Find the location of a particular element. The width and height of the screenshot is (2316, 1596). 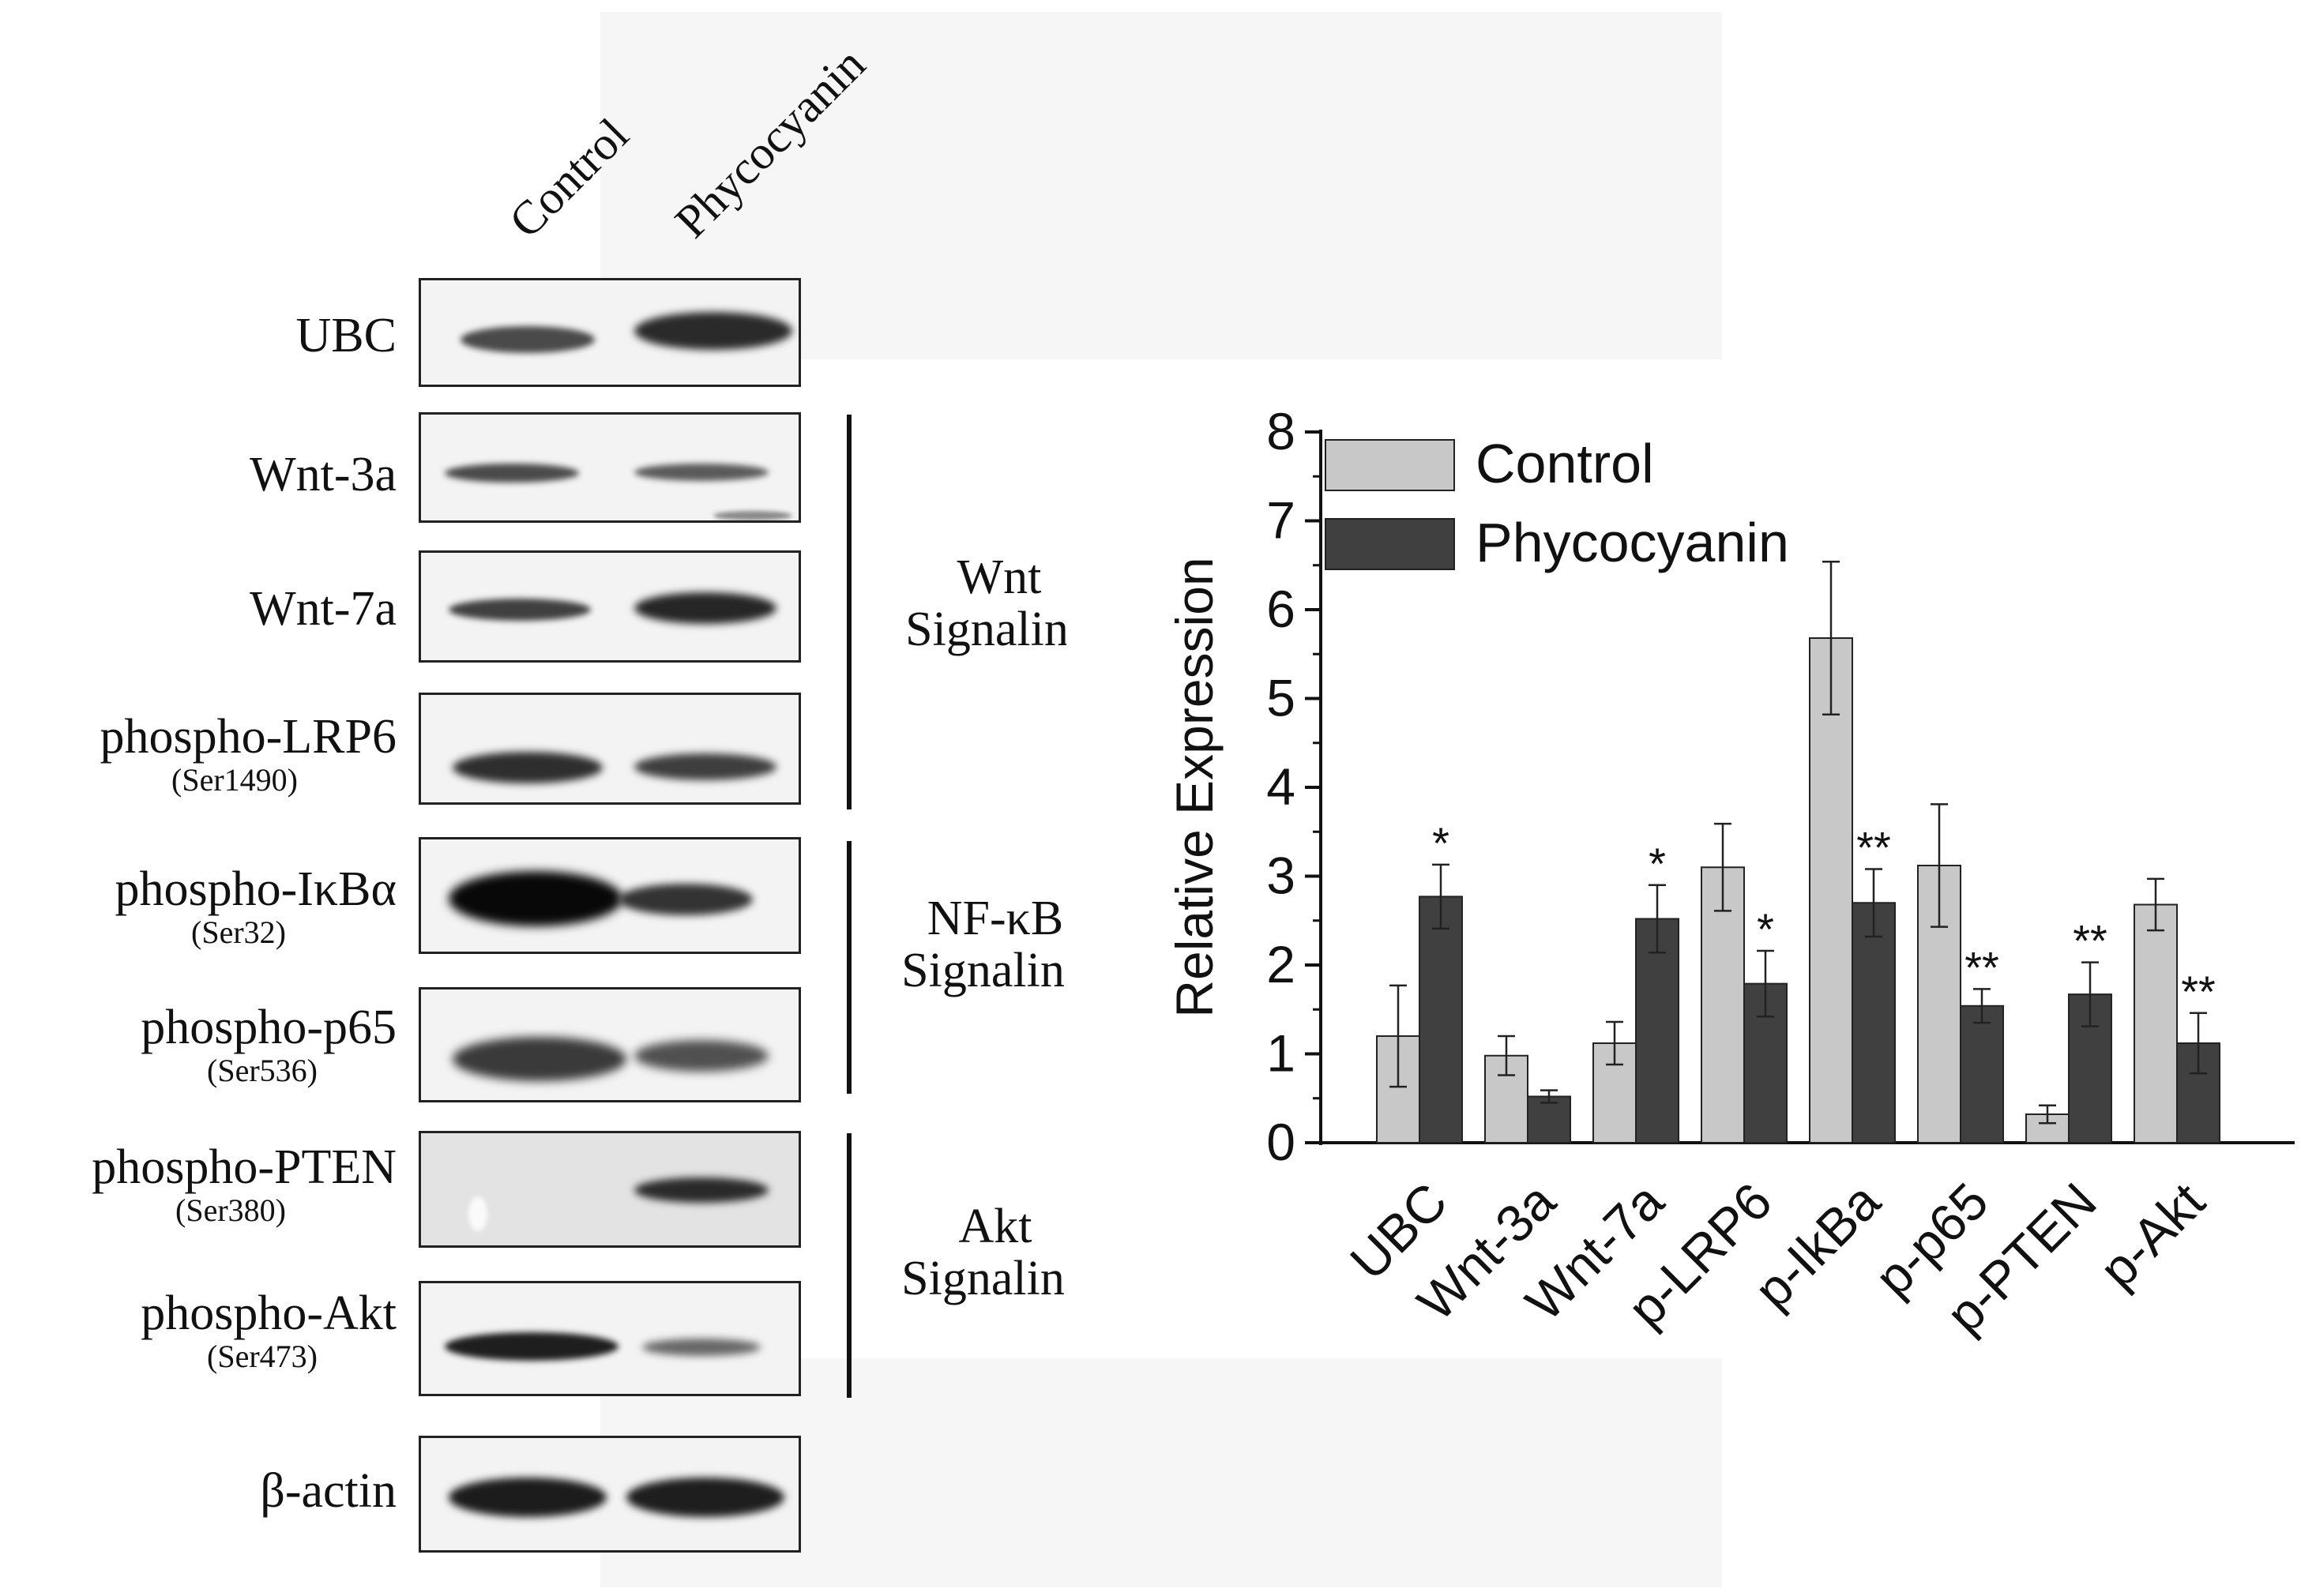

protein-label-beta-actin: β-actin is located at coordinates (328, 1491).